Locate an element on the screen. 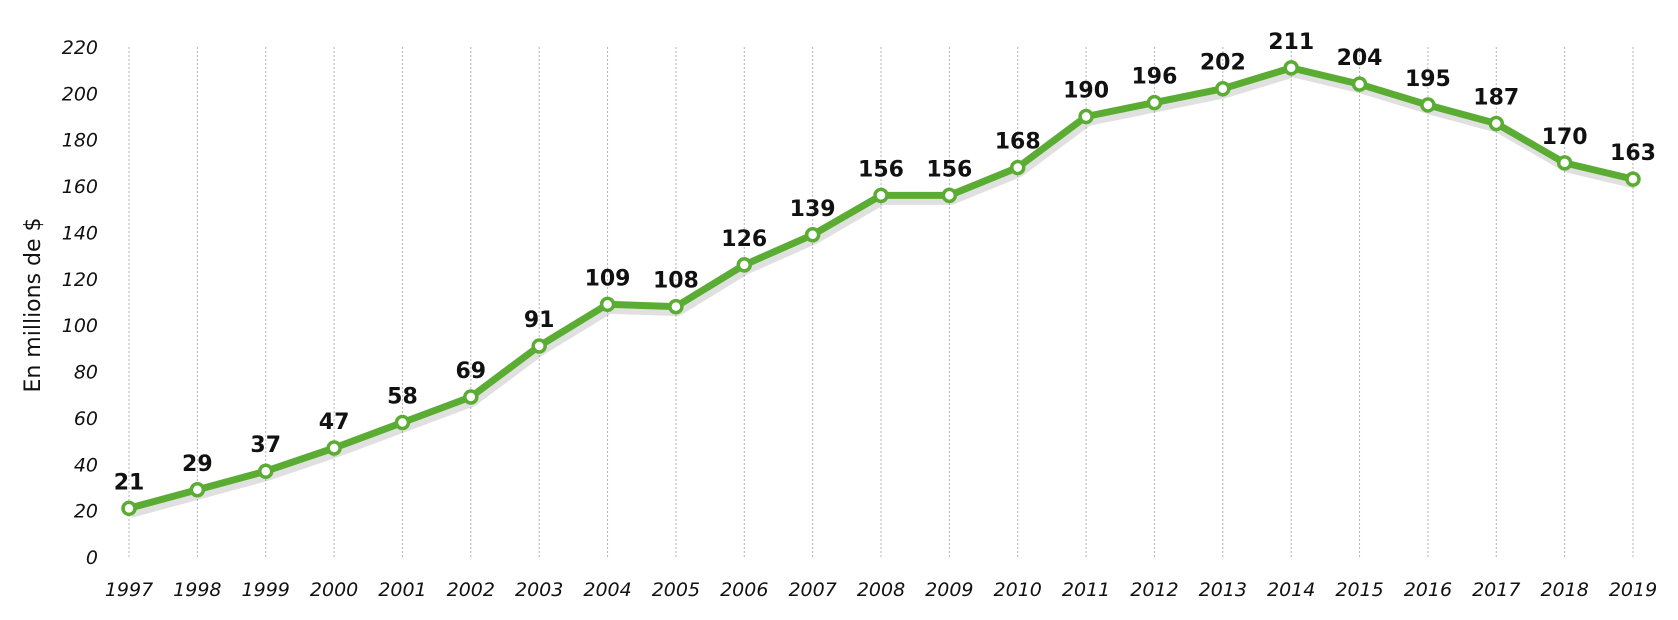 The height and width of the screenshot is (620, 1678). x-tick-label: 2001 is located at coordinates (402, 590).